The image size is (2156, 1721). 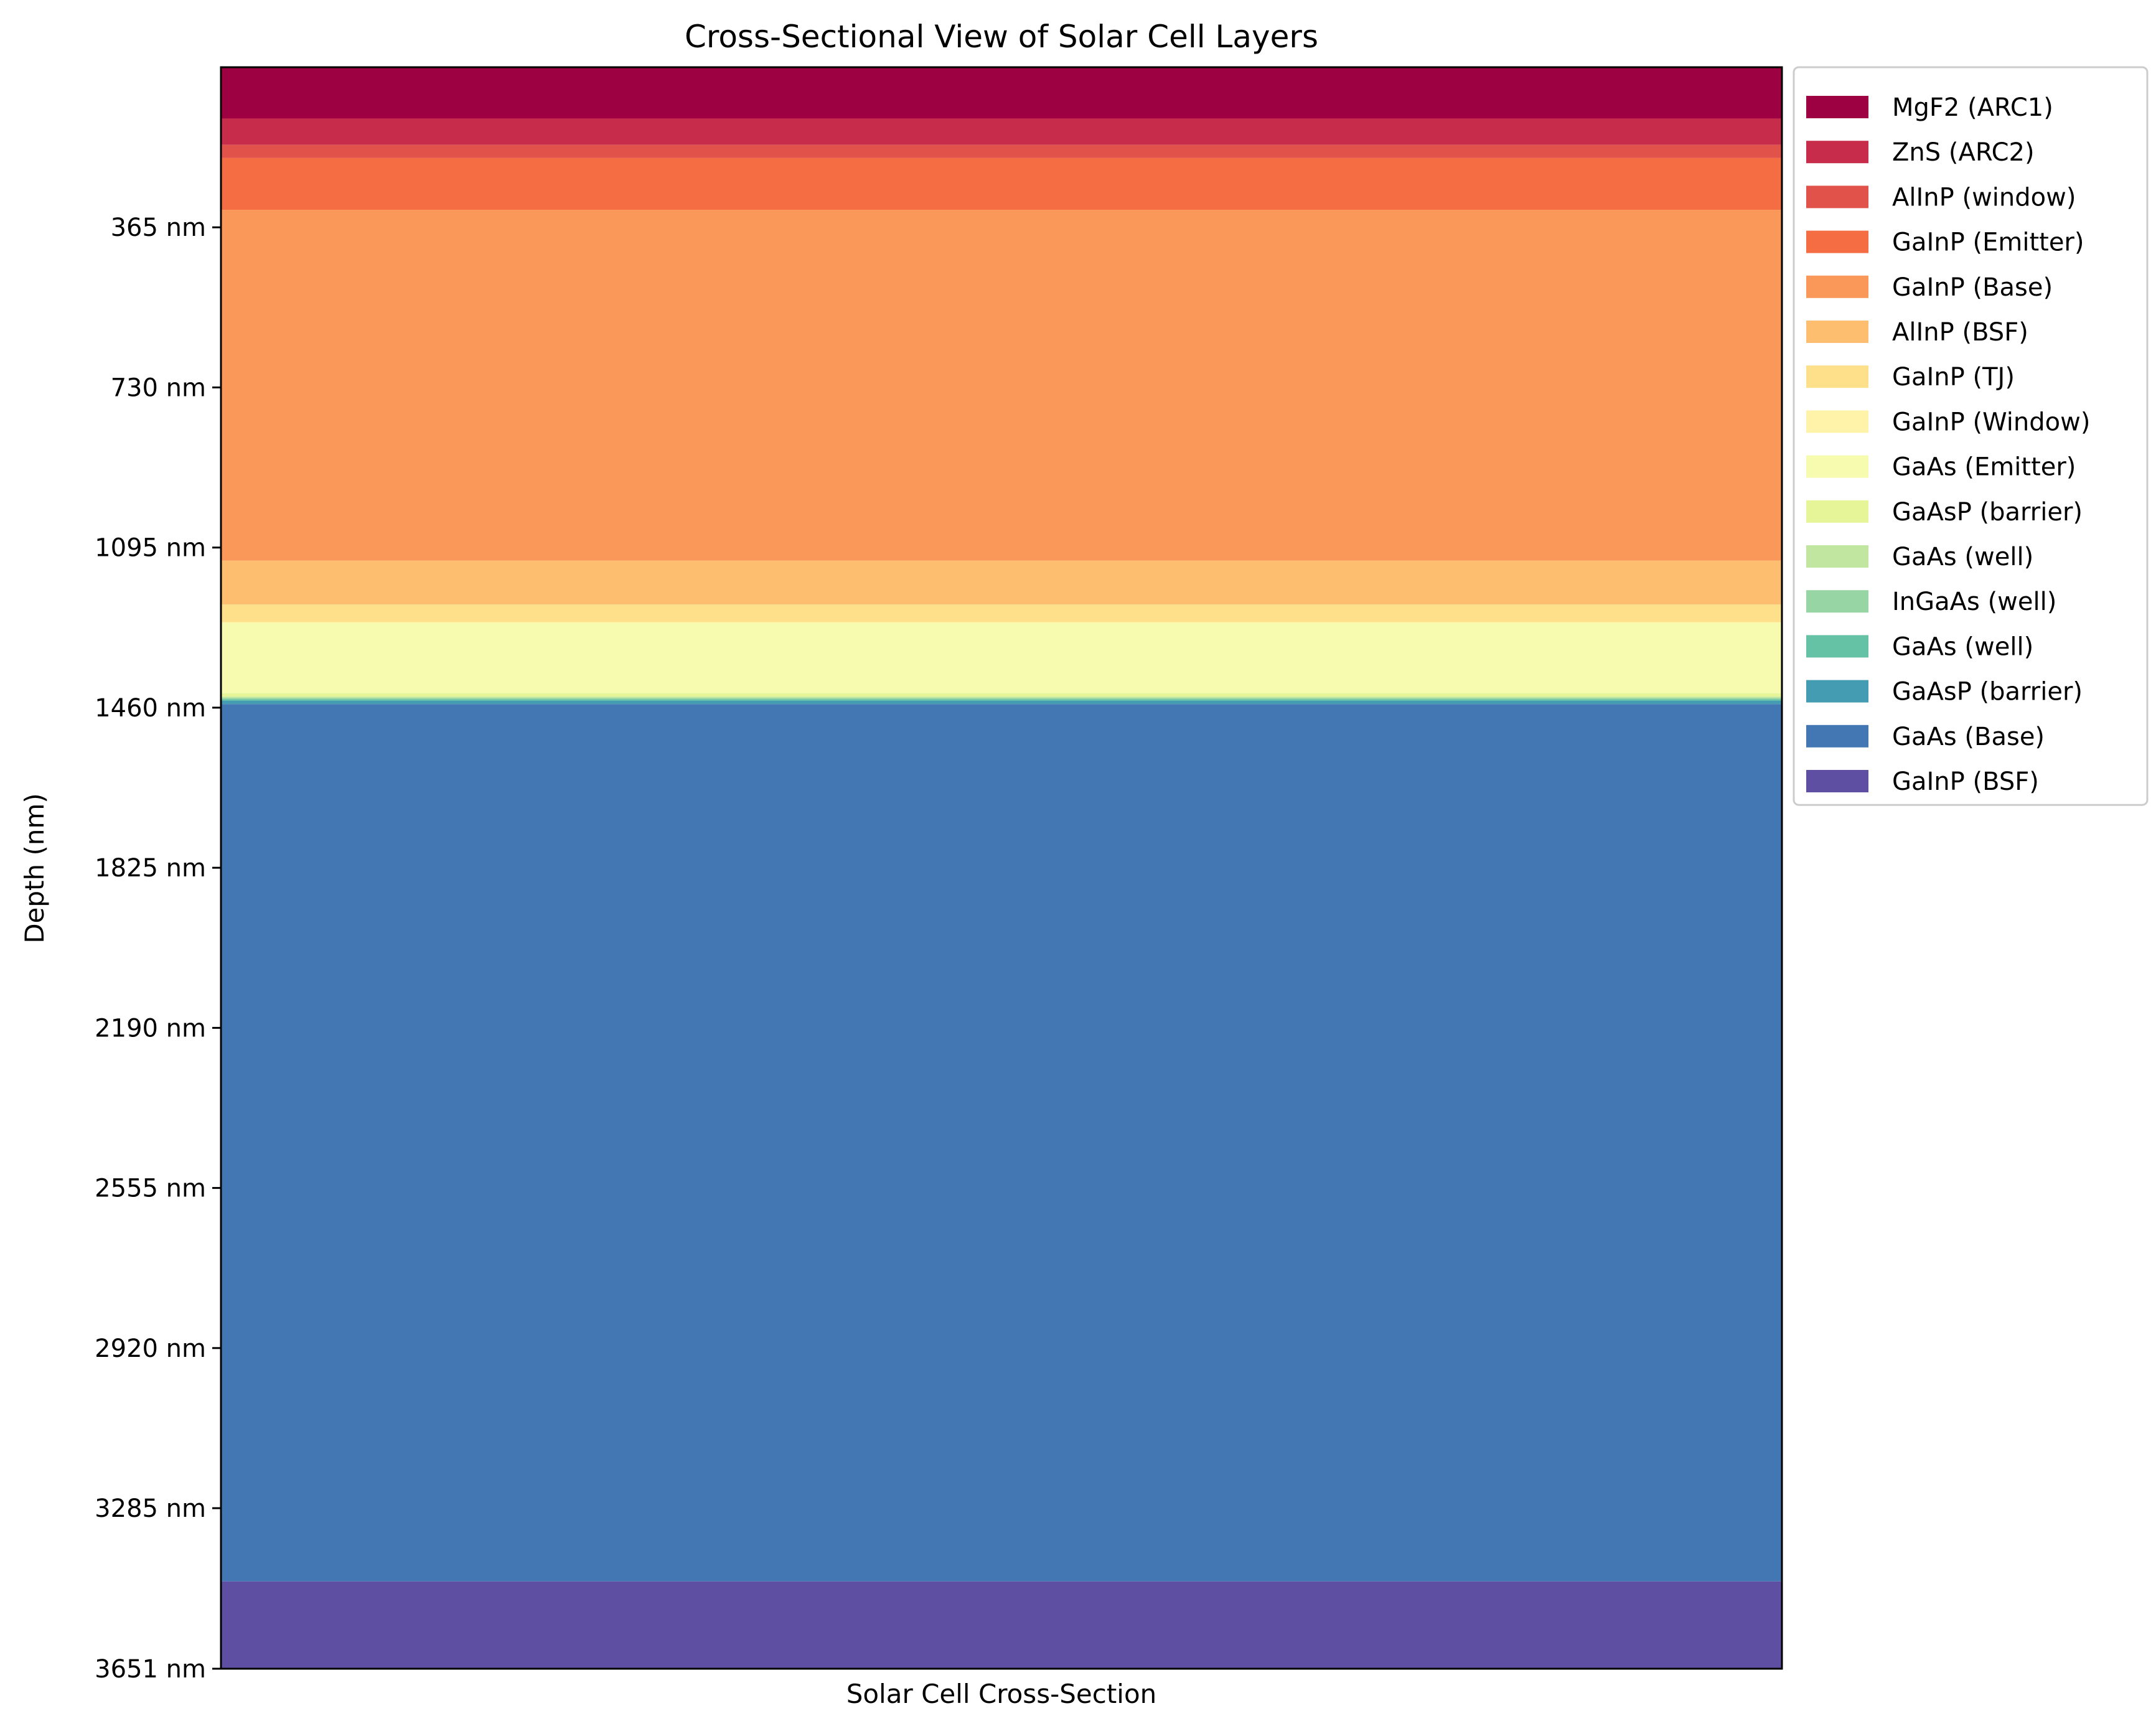 What do you see at coordinates (151, 708) in the screenshot?
I see `y-tick-label: 1460 nm` at bounding box center [151, 708].